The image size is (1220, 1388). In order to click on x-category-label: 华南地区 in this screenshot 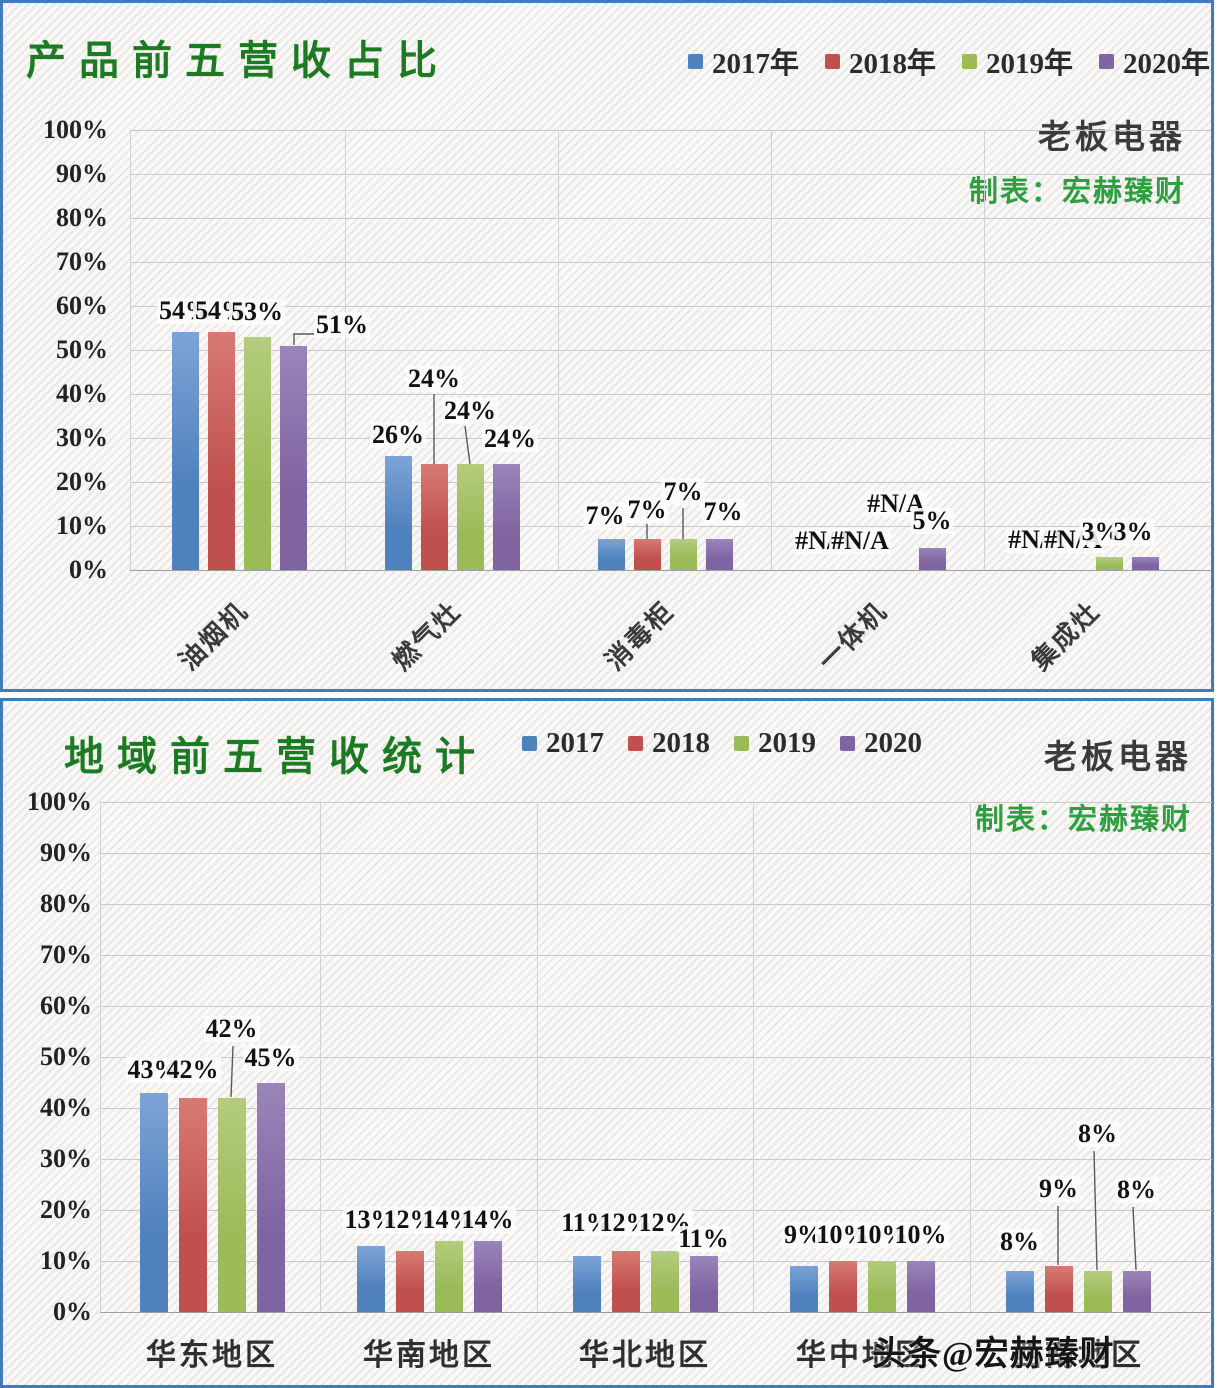, I will do `click(429, 1355)`.